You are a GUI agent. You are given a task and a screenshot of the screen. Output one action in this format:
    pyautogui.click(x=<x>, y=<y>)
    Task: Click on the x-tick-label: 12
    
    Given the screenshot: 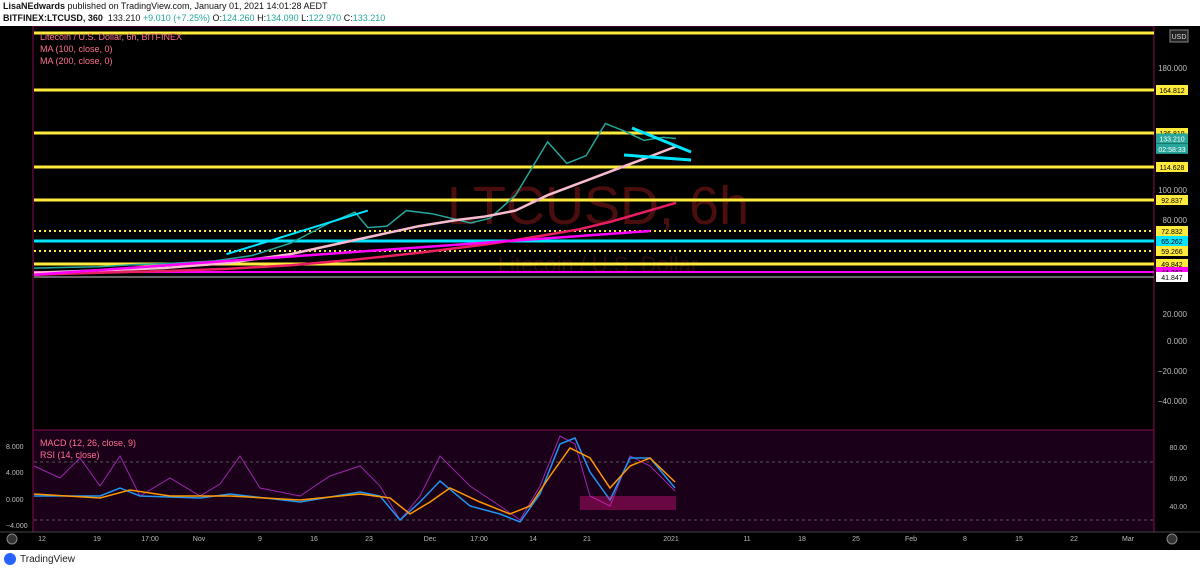 What is the action you would take?
    pyautogui.click(x=42, y=539)
    